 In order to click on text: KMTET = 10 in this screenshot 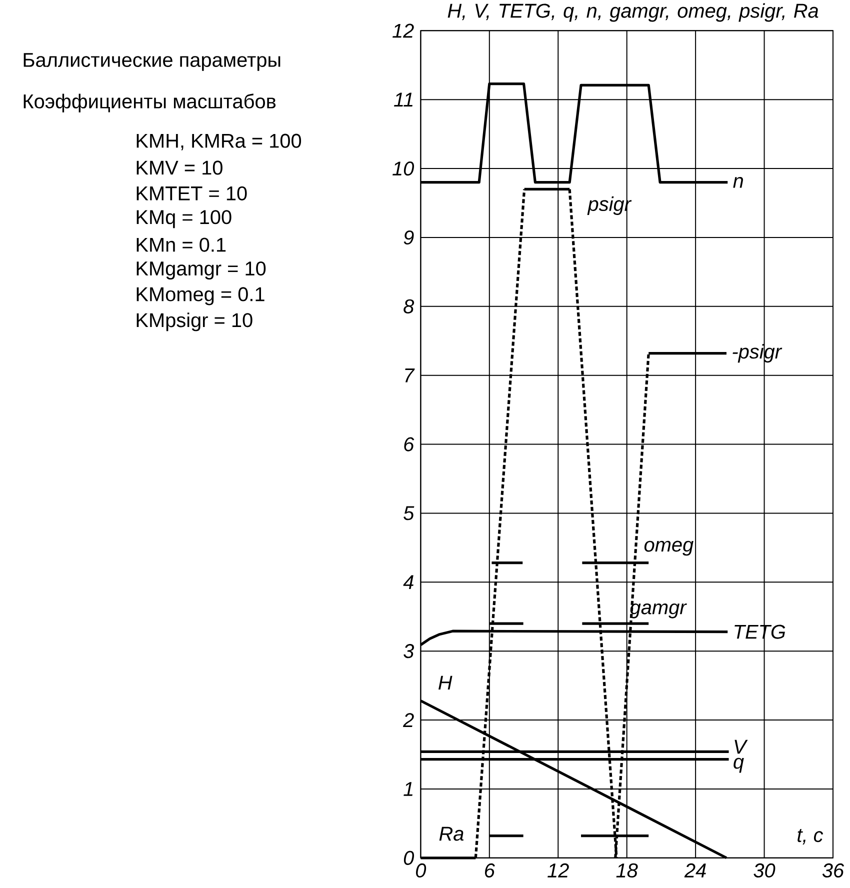, I will do `click(191, 193)`.